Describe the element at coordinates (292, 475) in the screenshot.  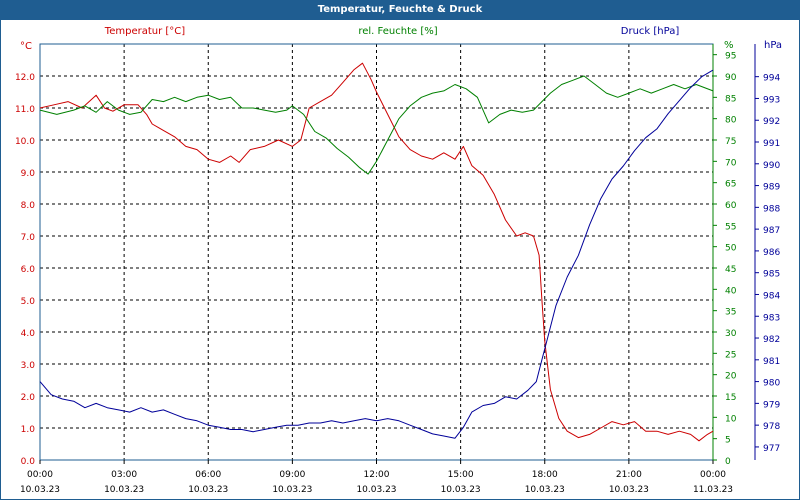
I see `x-tick-label-time: 09:00` at that location.